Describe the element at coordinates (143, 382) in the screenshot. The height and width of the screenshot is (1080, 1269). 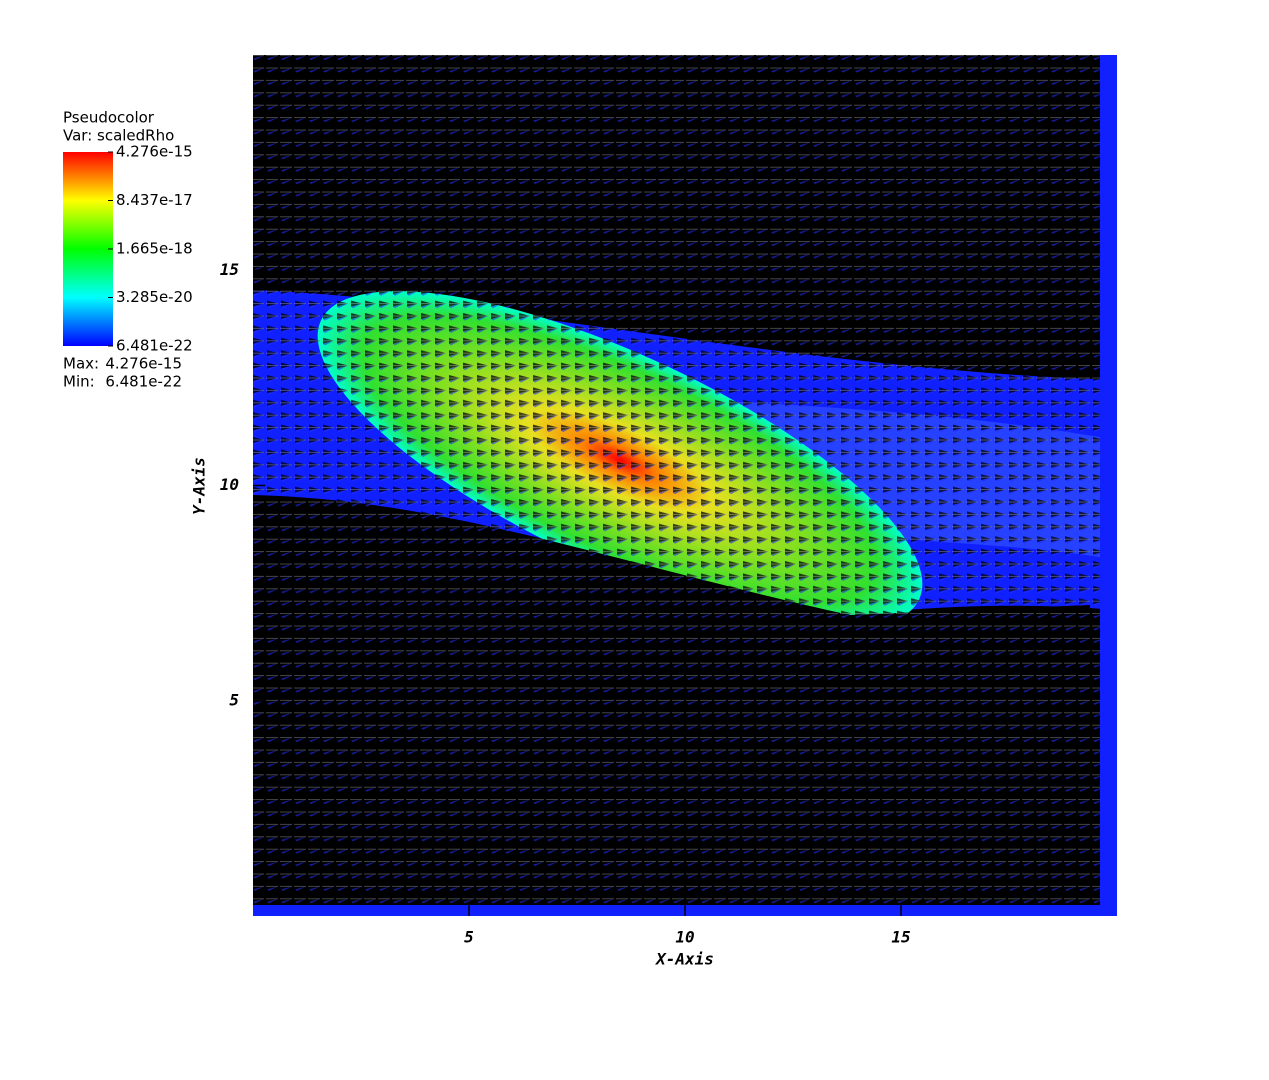
I see `min-value: 6.481e-22` at that location.